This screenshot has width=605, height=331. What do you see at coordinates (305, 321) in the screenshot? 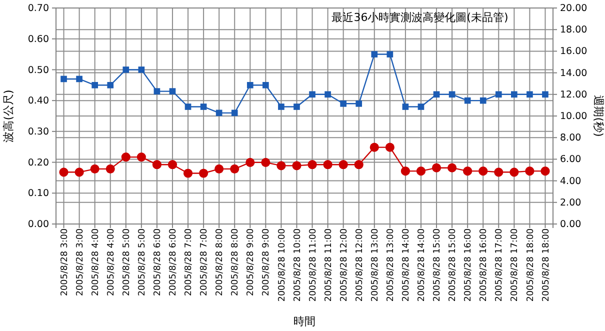
I see `x-axis-title: 時間` at bounding box center [305, 321].